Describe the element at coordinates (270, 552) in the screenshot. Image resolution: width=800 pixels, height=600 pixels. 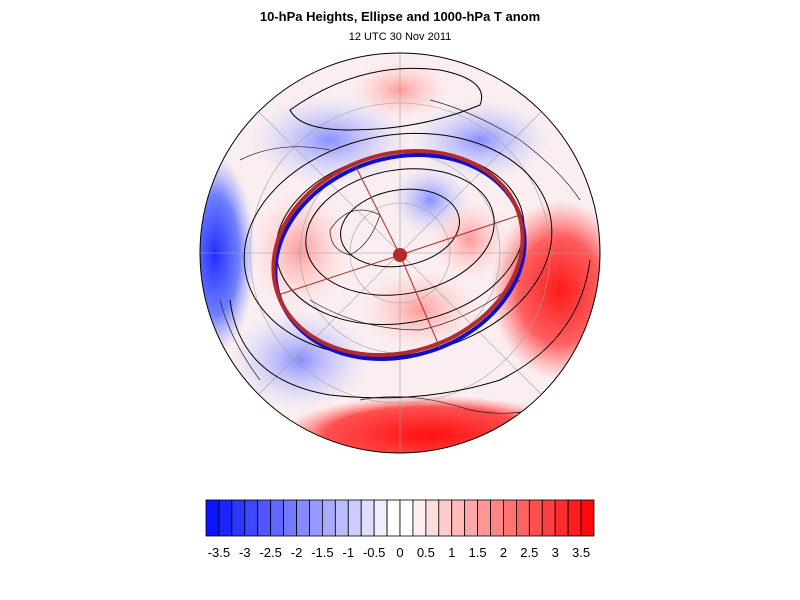
I see `colorbar-tick-label: -2.5` at that location.